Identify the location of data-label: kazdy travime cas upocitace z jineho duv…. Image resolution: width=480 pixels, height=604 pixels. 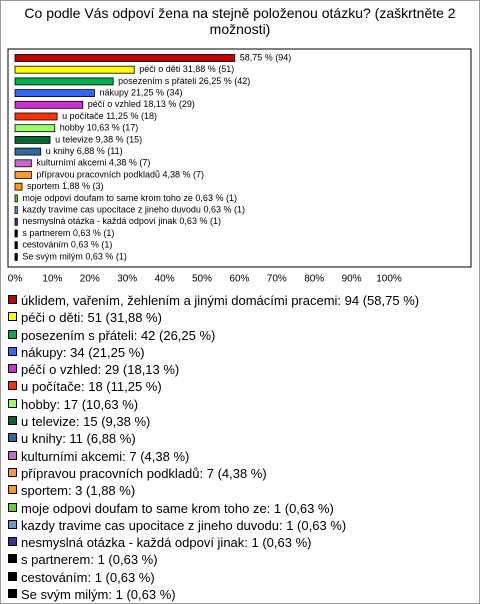
(133, 209).